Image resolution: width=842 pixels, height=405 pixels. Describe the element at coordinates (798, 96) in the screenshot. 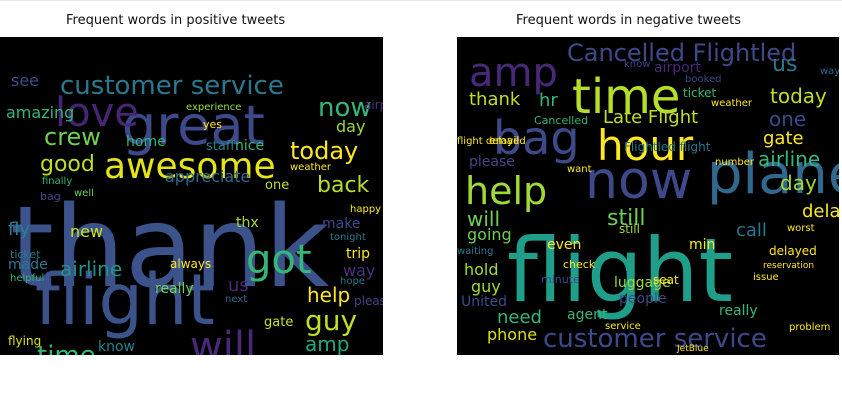

I see `cloud-word: today` at that location.